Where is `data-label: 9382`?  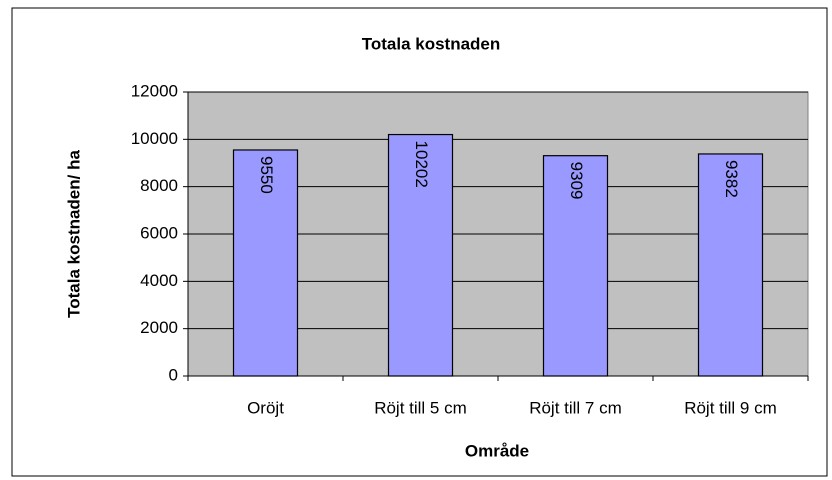 data-label: 9382 is located at coordinates (731, 179).